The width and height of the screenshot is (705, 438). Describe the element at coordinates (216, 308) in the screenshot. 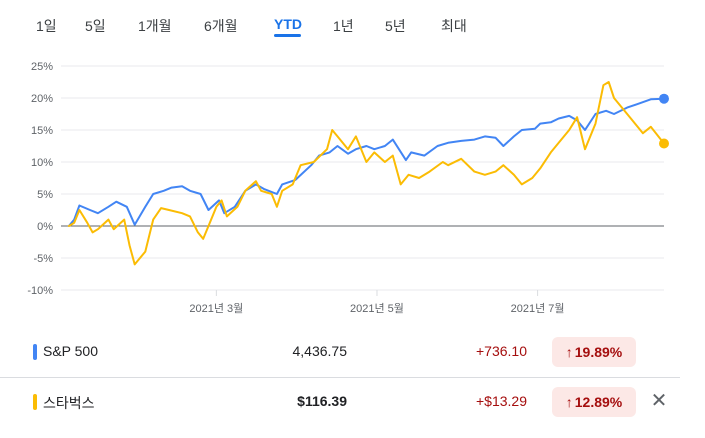

I see `x-tick-label: 2021년 3월` at that location.